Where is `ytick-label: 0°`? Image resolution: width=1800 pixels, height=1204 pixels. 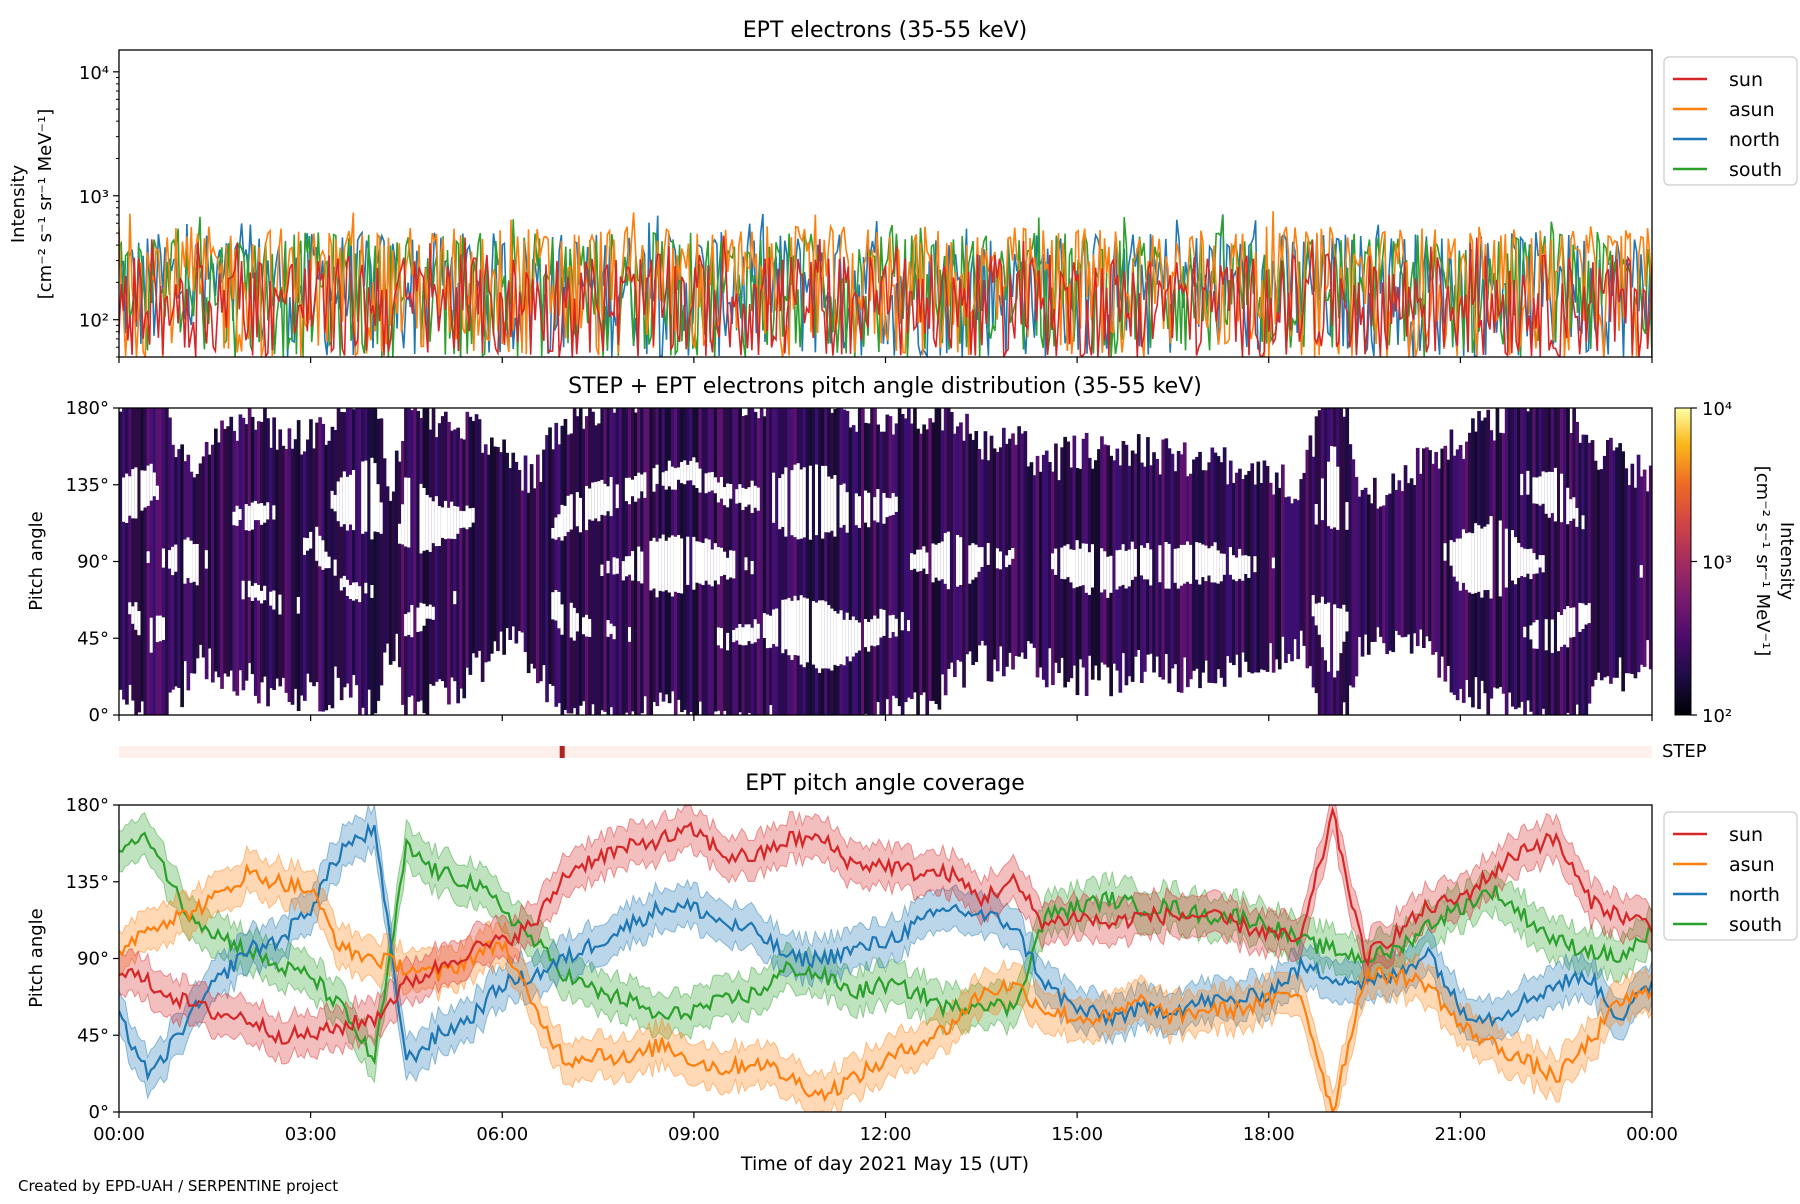 ytick-label: 0° is located at coordinates (99, 715).